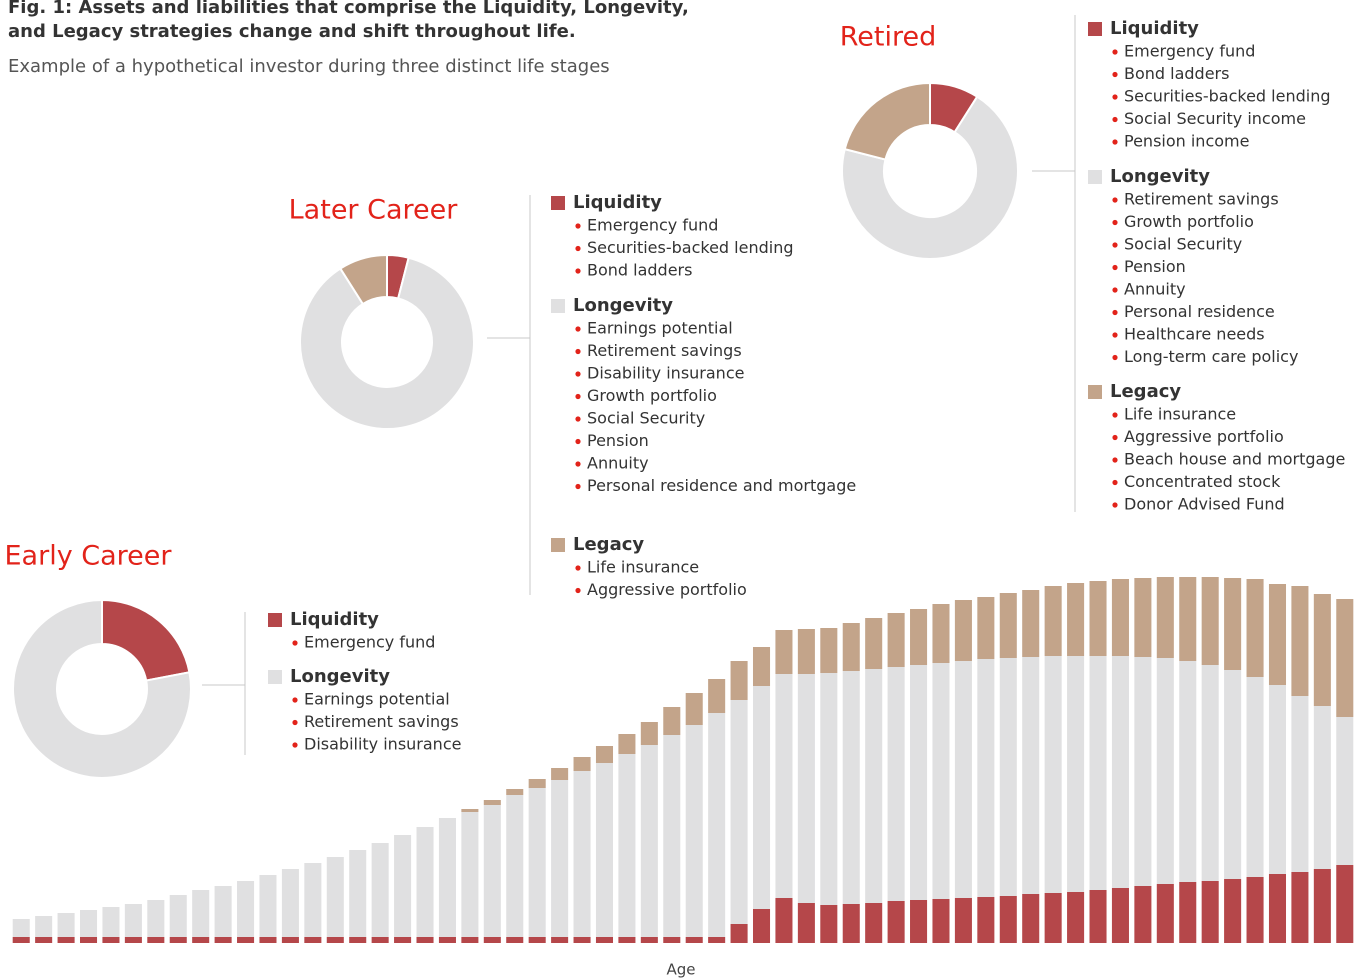  What do you see at coordinates (89, 556) in the screenshot?
I see `pie-title: Early Career` at bounding box center [89, 556].